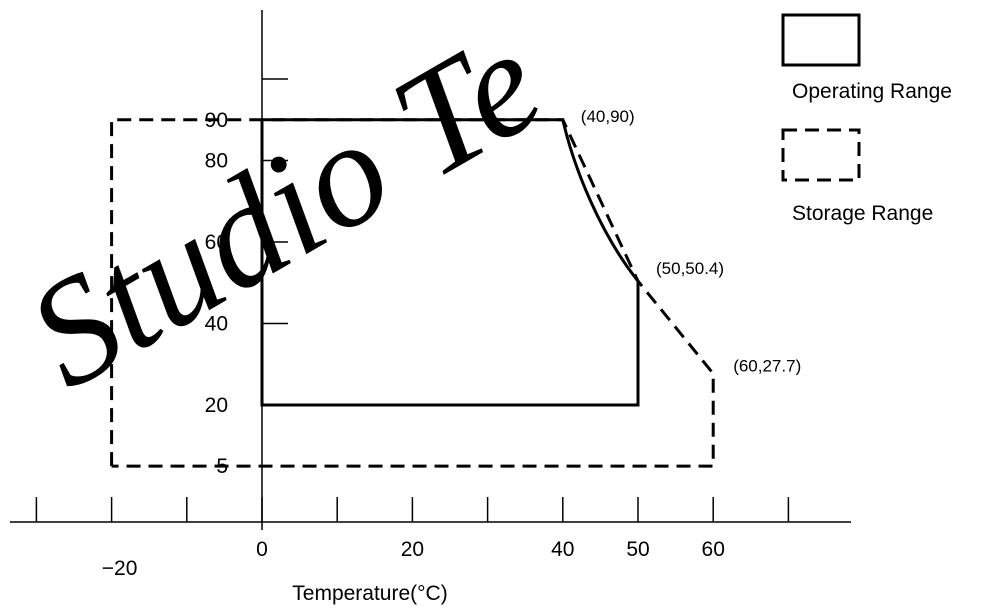 The image size is (997, 608). I want to click on legend-storage-swatch, so click(821, 155).